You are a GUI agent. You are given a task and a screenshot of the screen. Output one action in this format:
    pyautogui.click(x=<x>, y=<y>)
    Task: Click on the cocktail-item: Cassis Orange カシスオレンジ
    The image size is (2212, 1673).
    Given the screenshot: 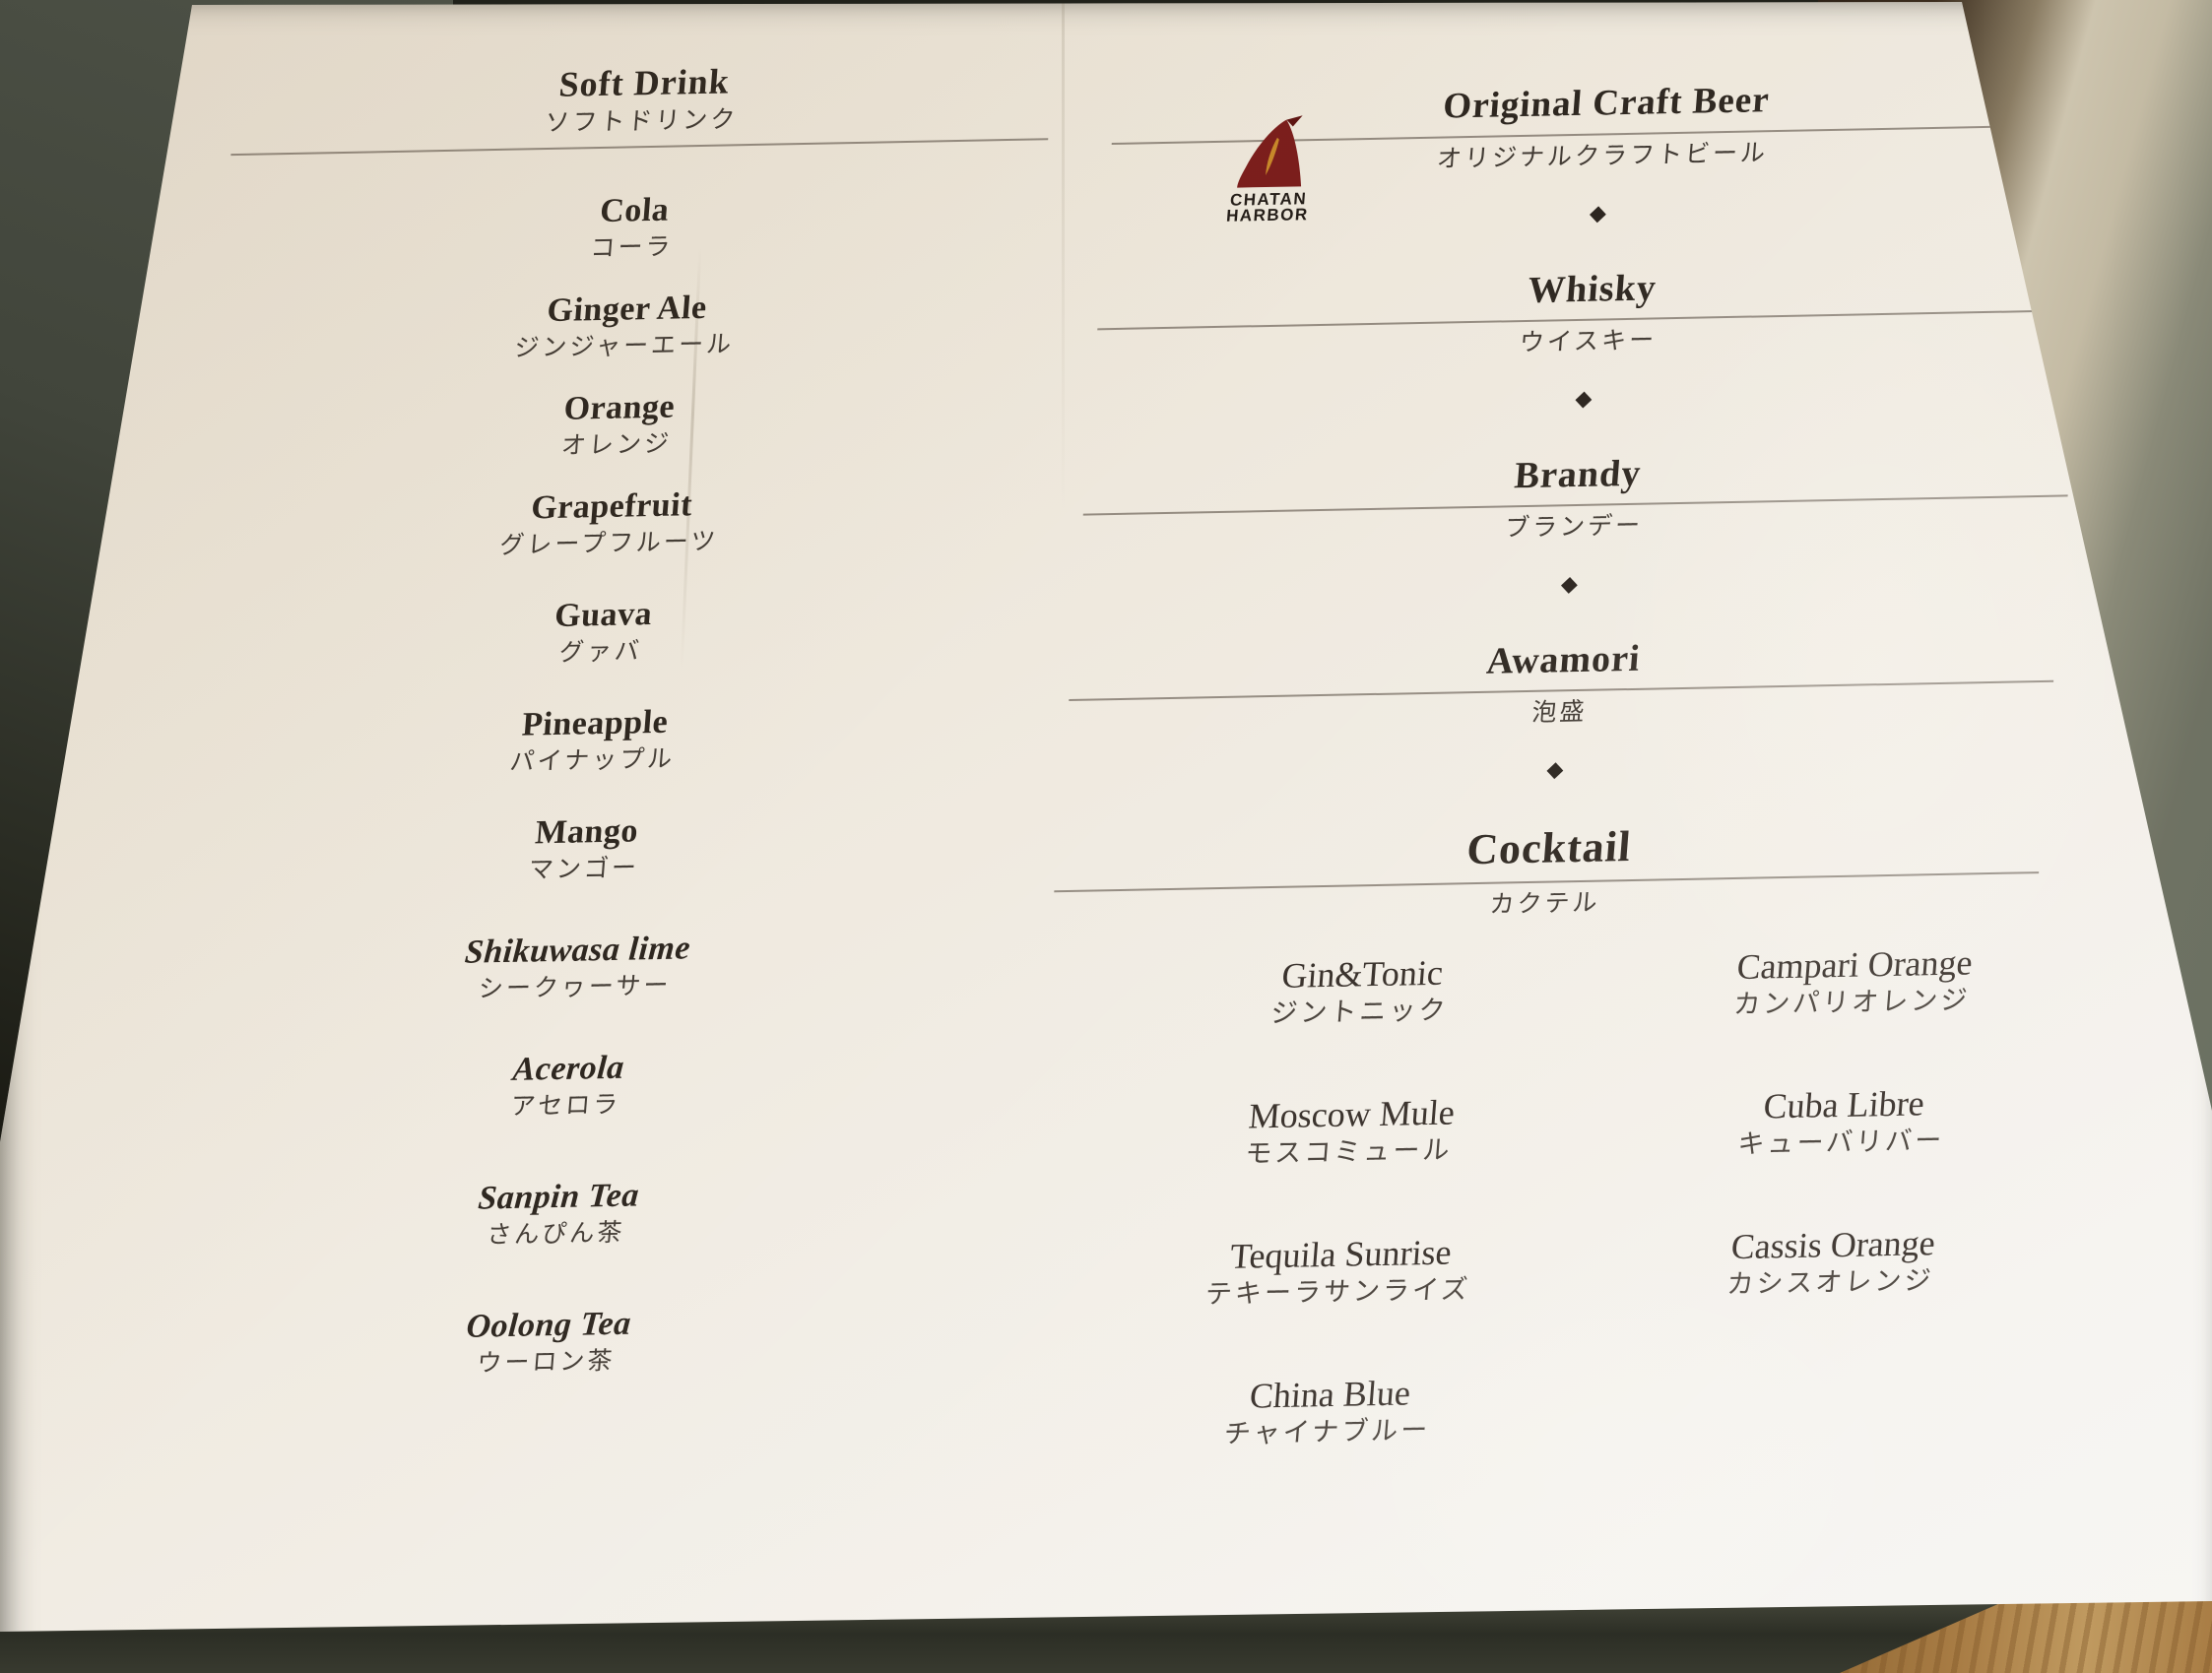 What is the action you would take?
    pyautogui.click(x=1832, y=1262)
    